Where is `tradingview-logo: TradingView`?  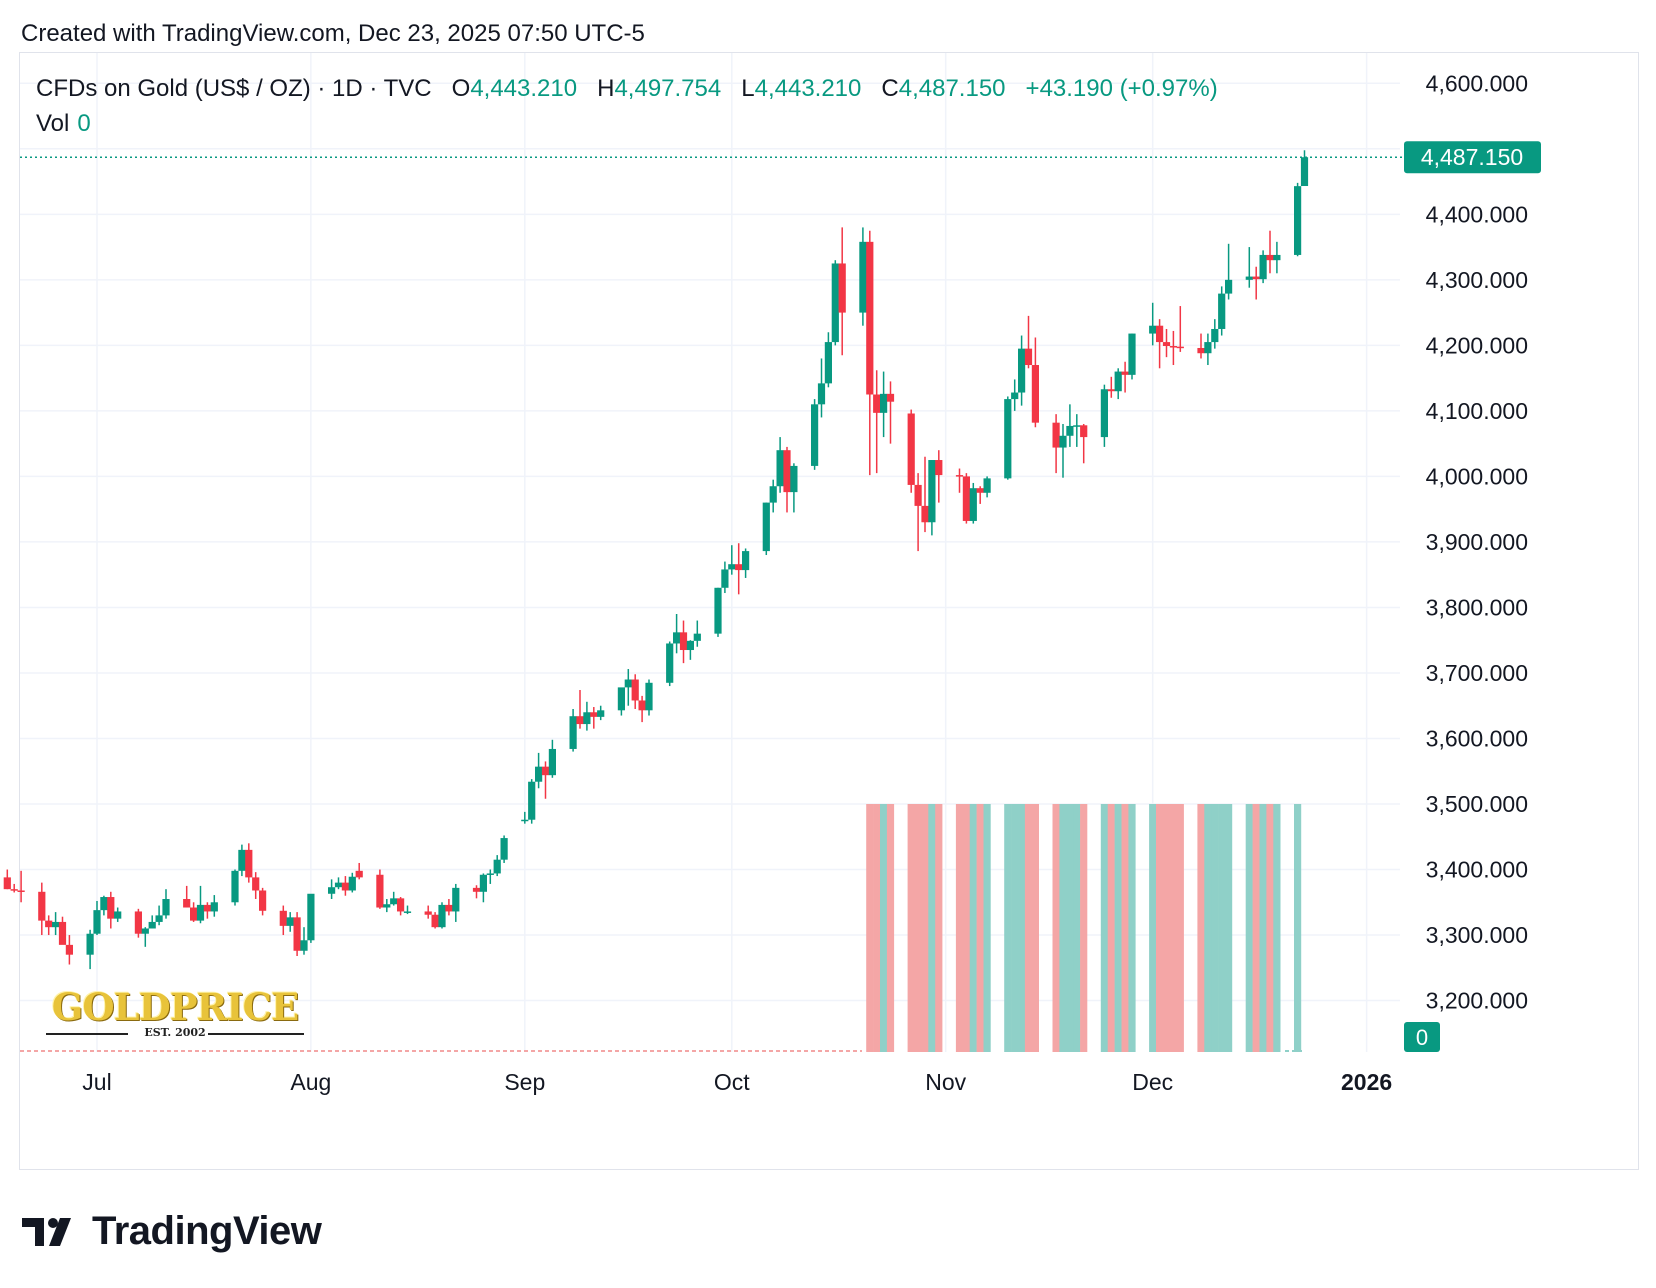
tradingview-logo: TradingView is located at coordinates (172, 1231).